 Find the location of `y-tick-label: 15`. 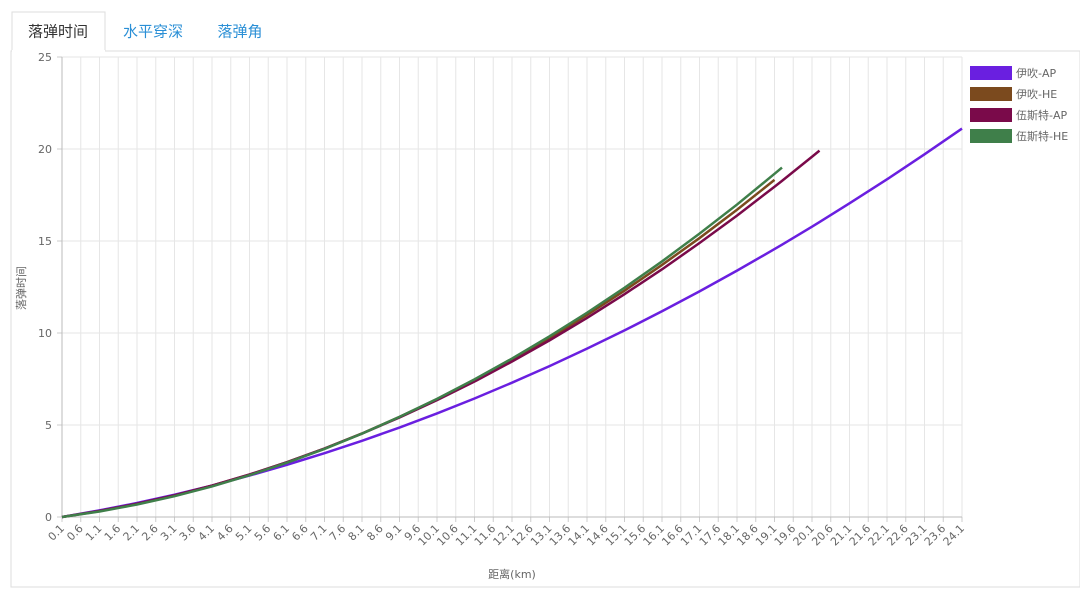

y-tick-label: 15 is located at coordinates (45, 241).